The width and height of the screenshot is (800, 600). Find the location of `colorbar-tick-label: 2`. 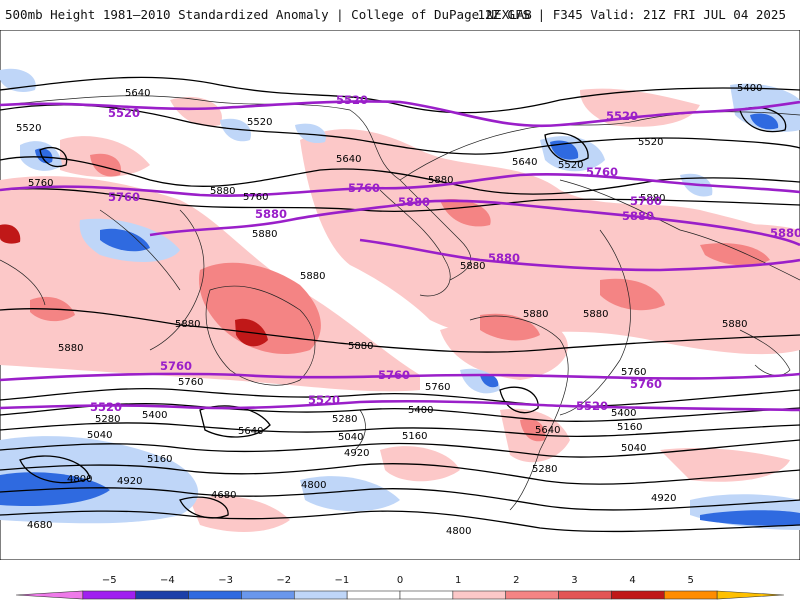

colorbar-tick-label: 2 is located at coordinates (516, 580).